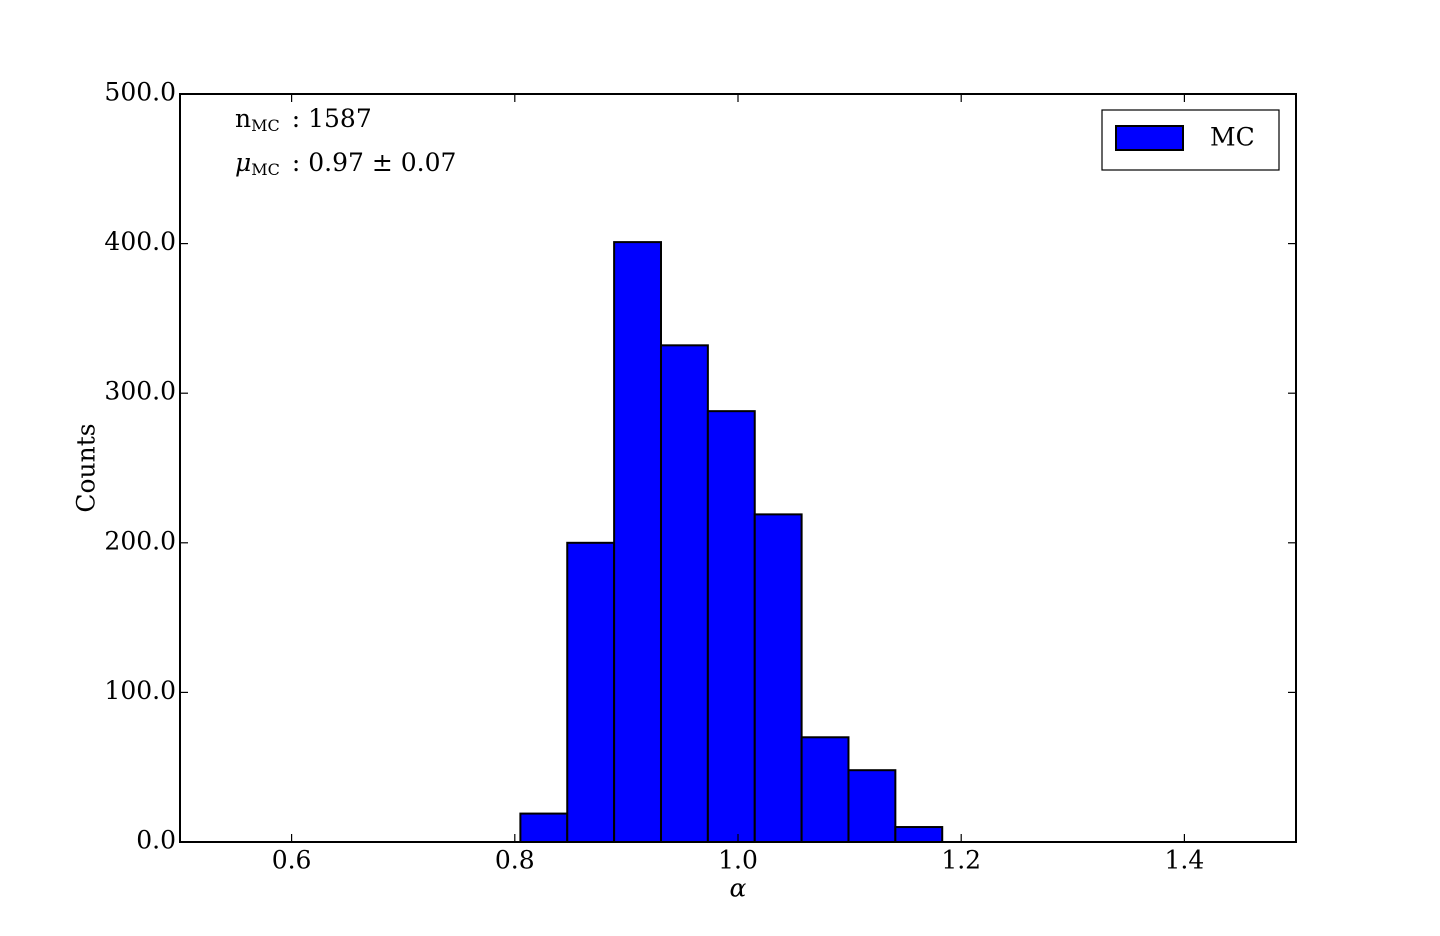  Describe the element at coordinates (1149, 138) in the screenshot. I see `legend-swatch` at that location.